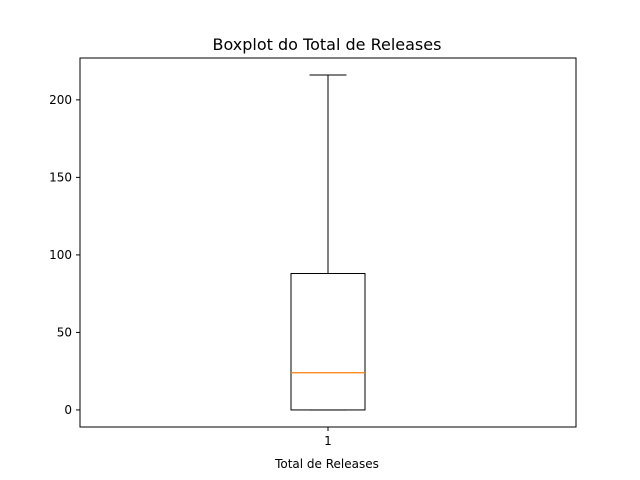 This screenshot has width=640, height=480. Describe the element at coordinates (68, 410) in the screenshot. I see `y-tick-label: 0` at that location.